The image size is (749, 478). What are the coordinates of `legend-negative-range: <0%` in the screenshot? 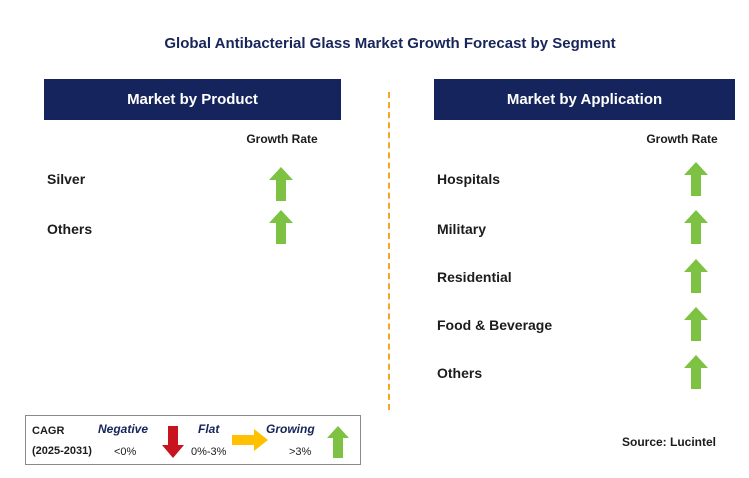 It's located at (125, 452).